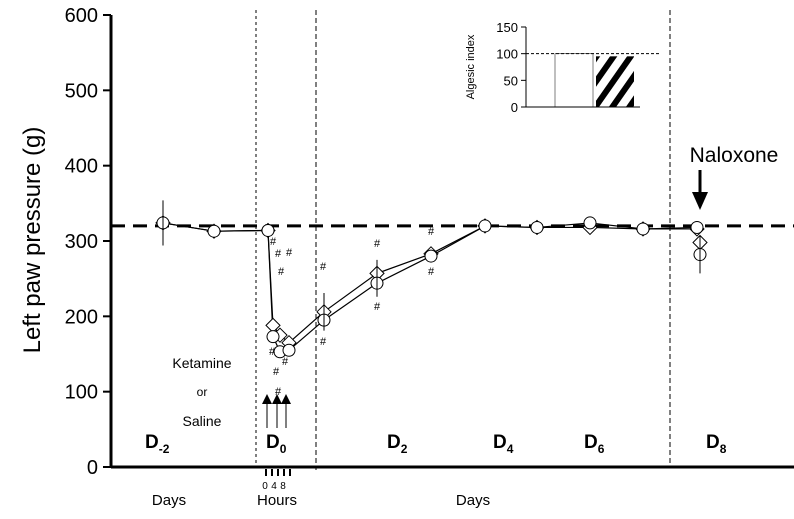  Describe the element at coordinates (277, 500) in the screenshot. I see `x-label-hours: Hours` at that location.